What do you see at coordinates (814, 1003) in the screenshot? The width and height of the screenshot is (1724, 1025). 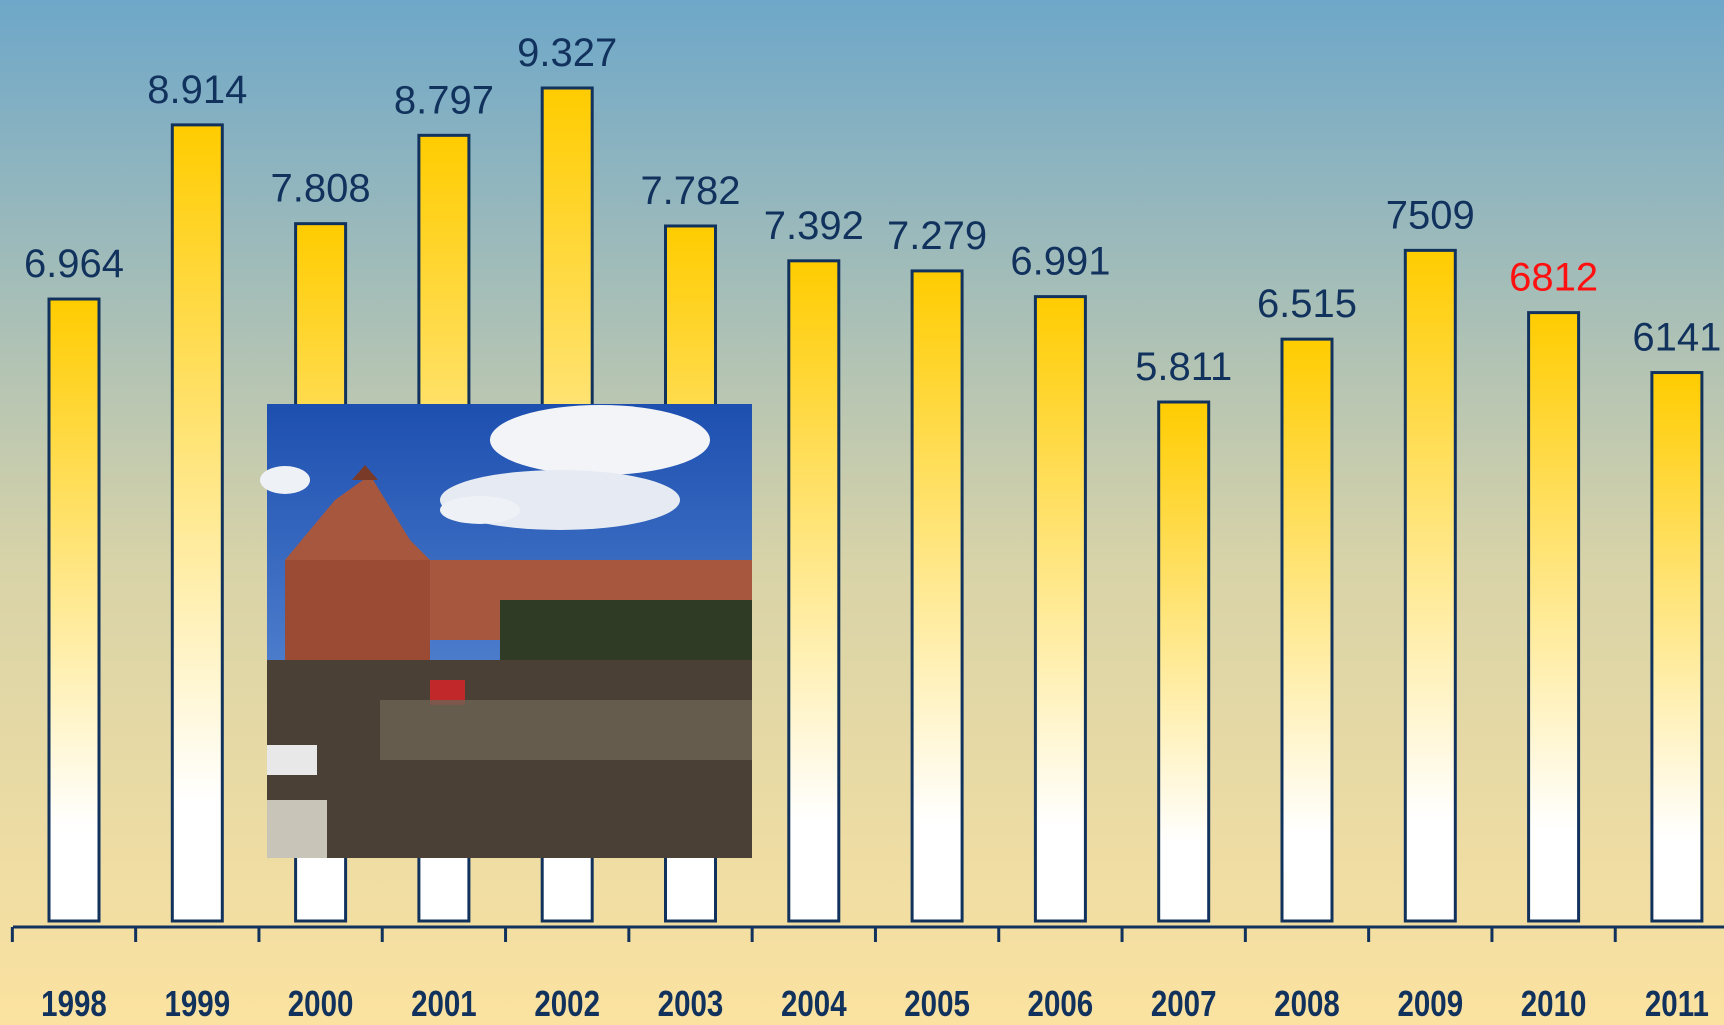 I see `x-tick-label: 2004` at bounding box center [814, 1003].